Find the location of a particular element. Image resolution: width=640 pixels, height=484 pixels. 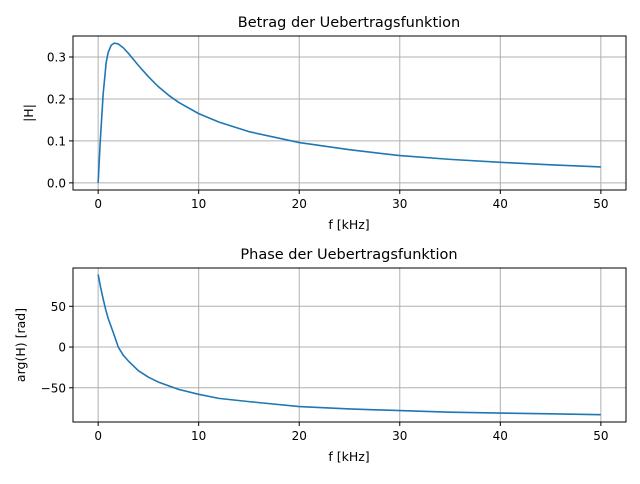

magnitude-x-axis-label: f [kHz] is located at coordinates (348, 224).